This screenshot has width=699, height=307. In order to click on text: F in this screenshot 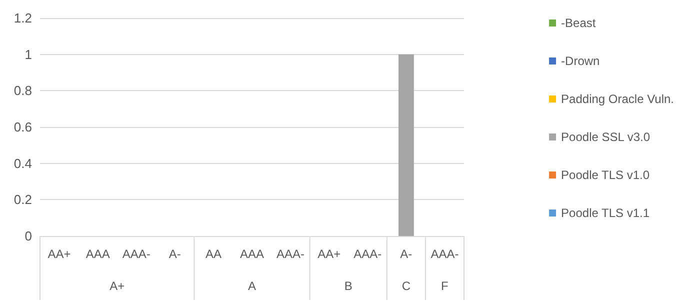, I will do `click(444, 286)`.